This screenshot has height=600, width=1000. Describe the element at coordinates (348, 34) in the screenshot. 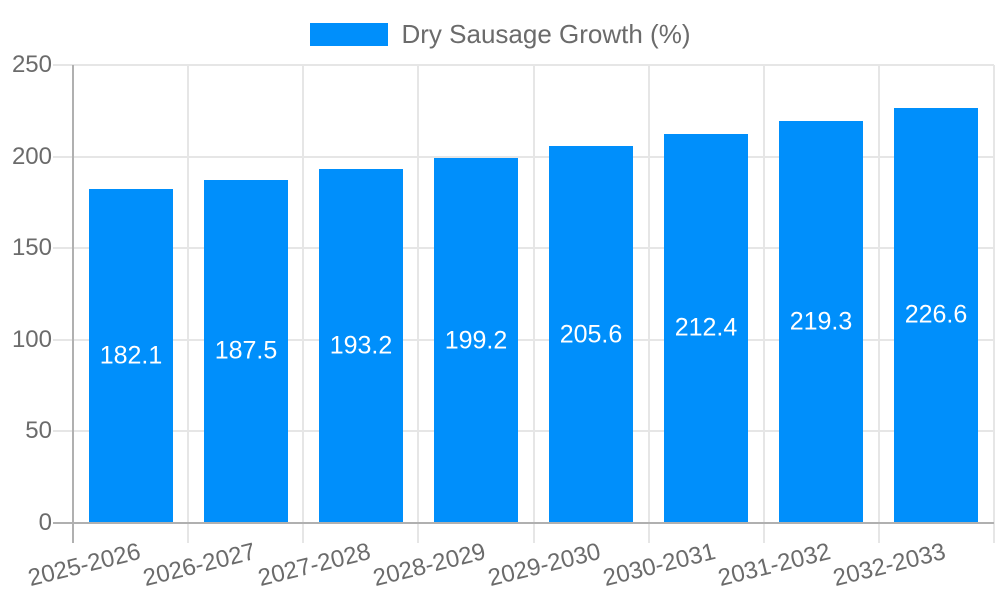

I see `legend-swatch-icon` at that location.